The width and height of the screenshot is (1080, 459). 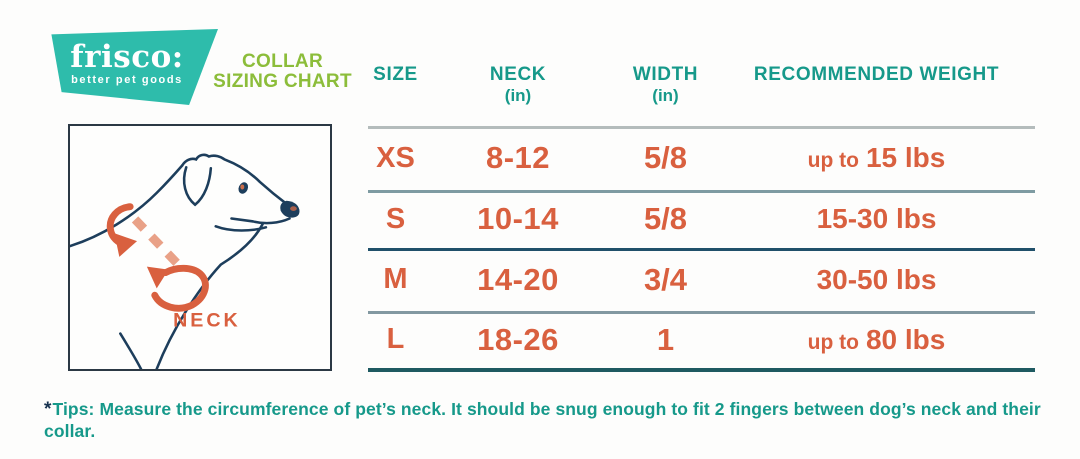 What do you see at coordinates (876, 74) in the screenshot?
I see `column-header-label: RECOMMENDED WEIGHT` at bounding box center [876, 74].